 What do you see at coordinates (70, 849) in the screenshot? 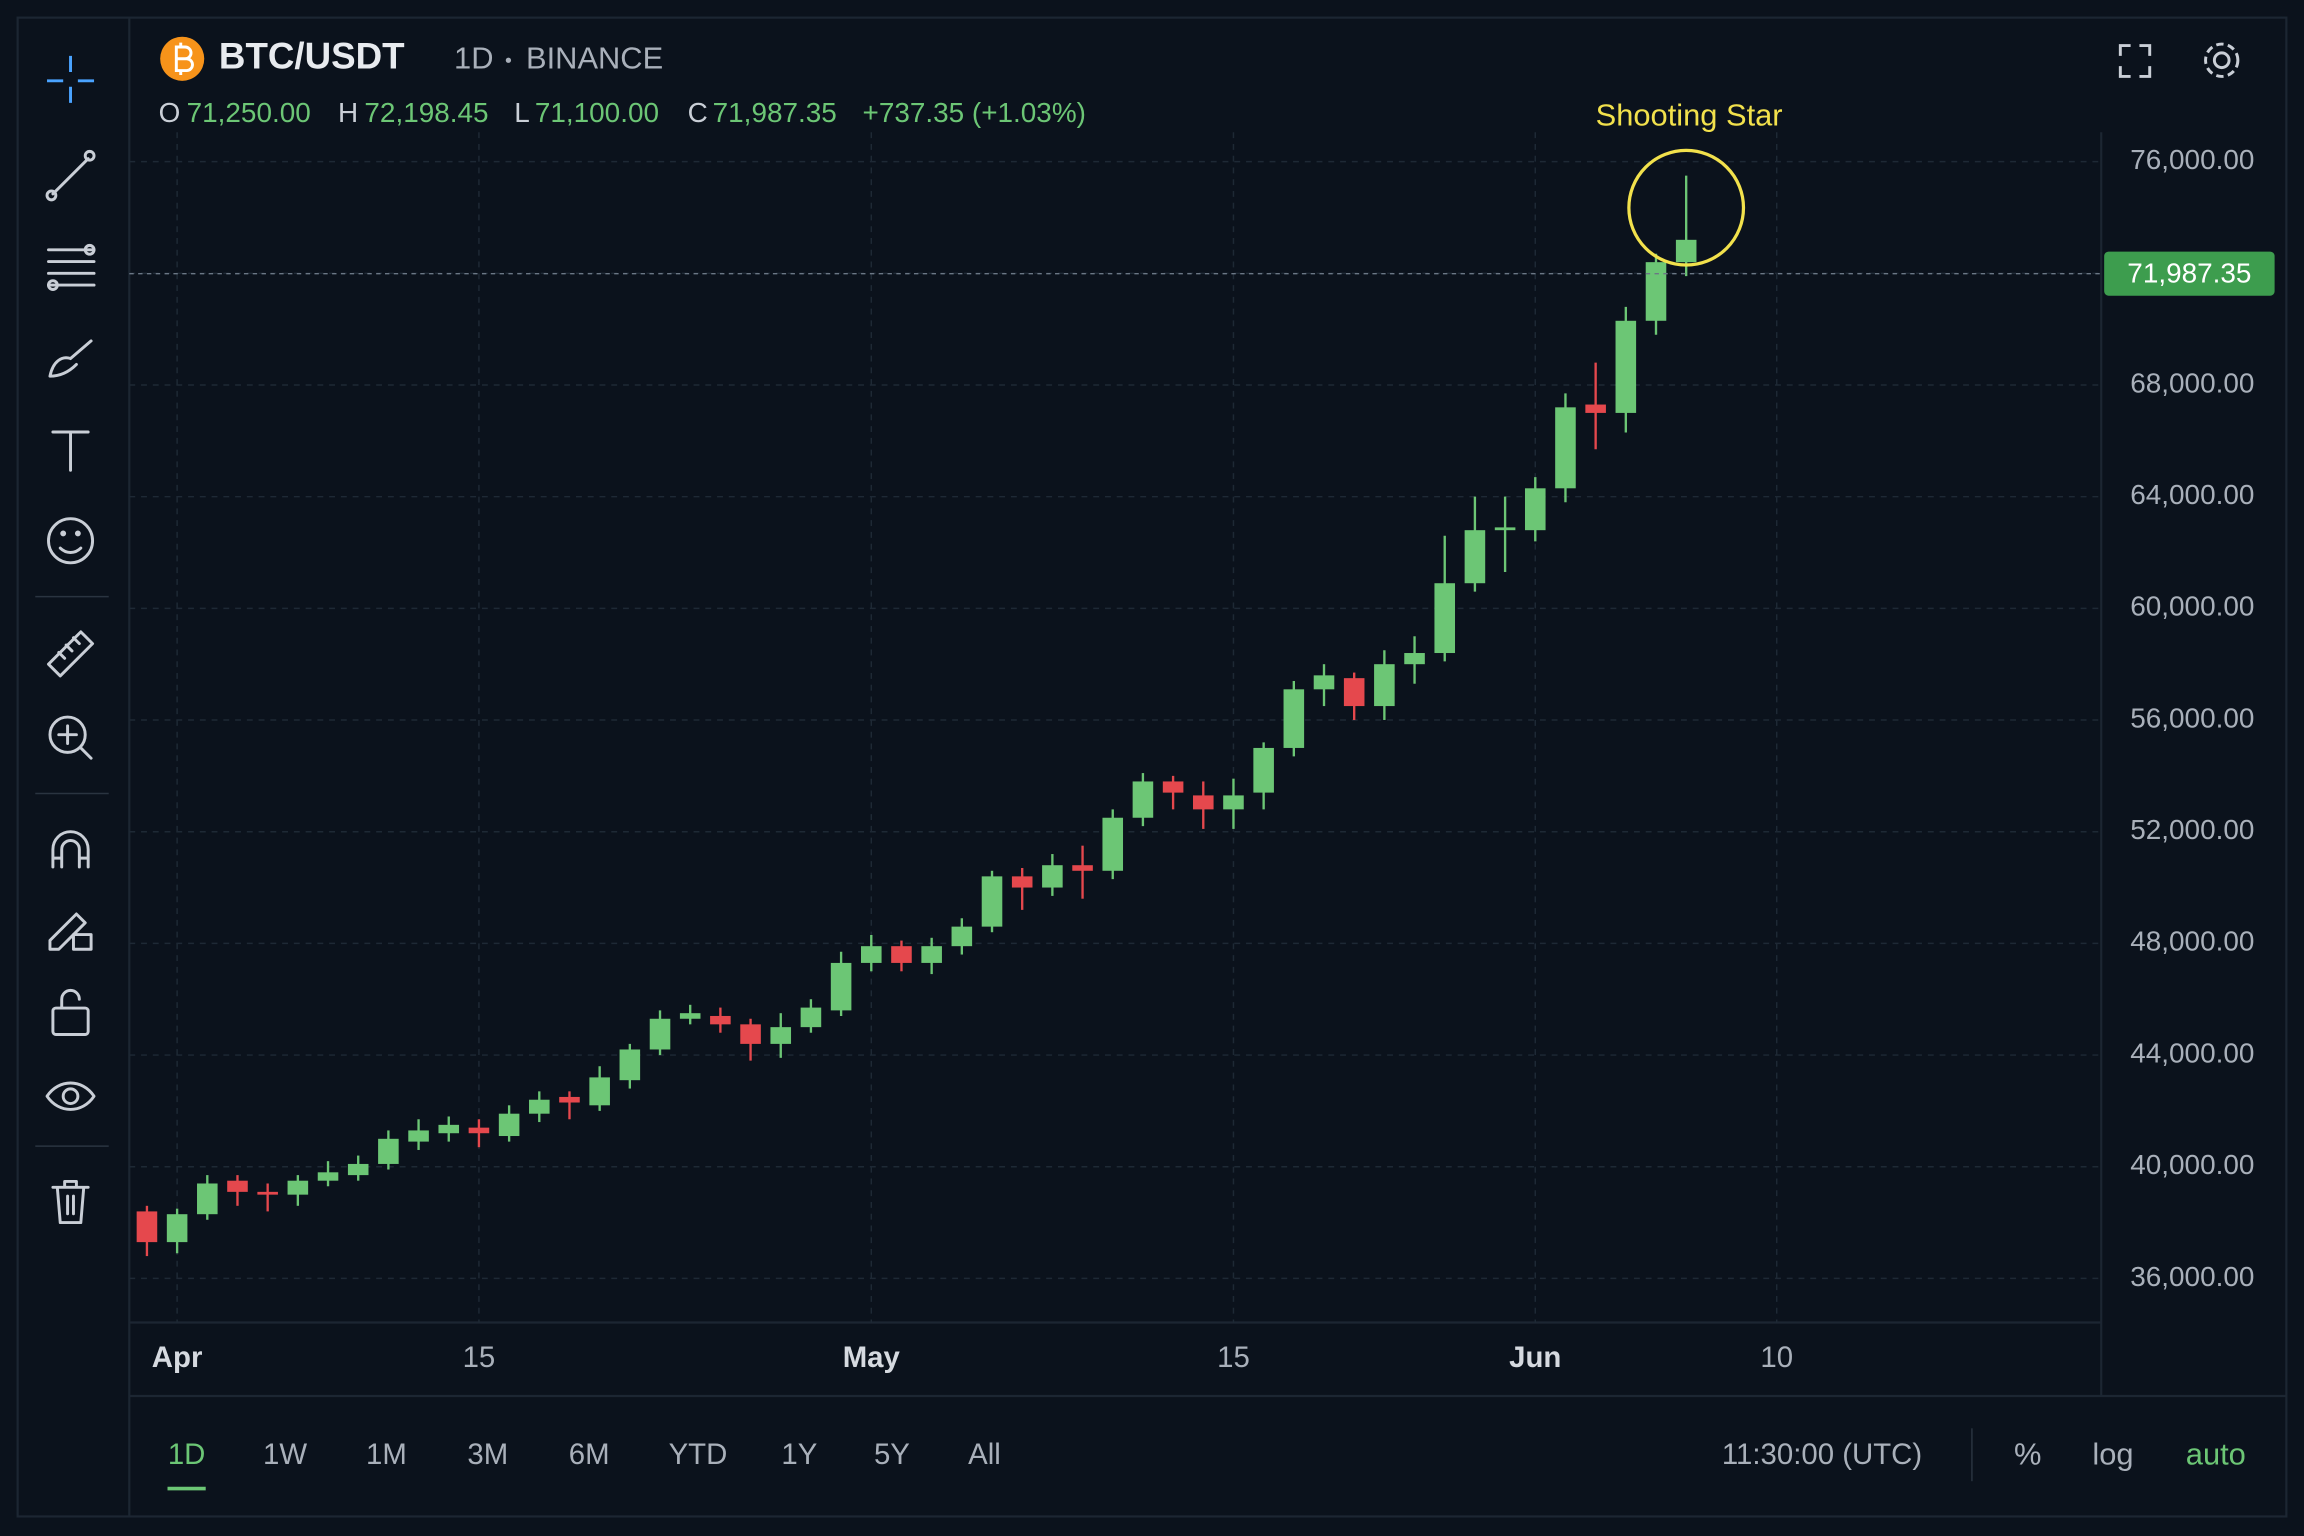
I see `magnet-tool` at bounding box center [70, 849].